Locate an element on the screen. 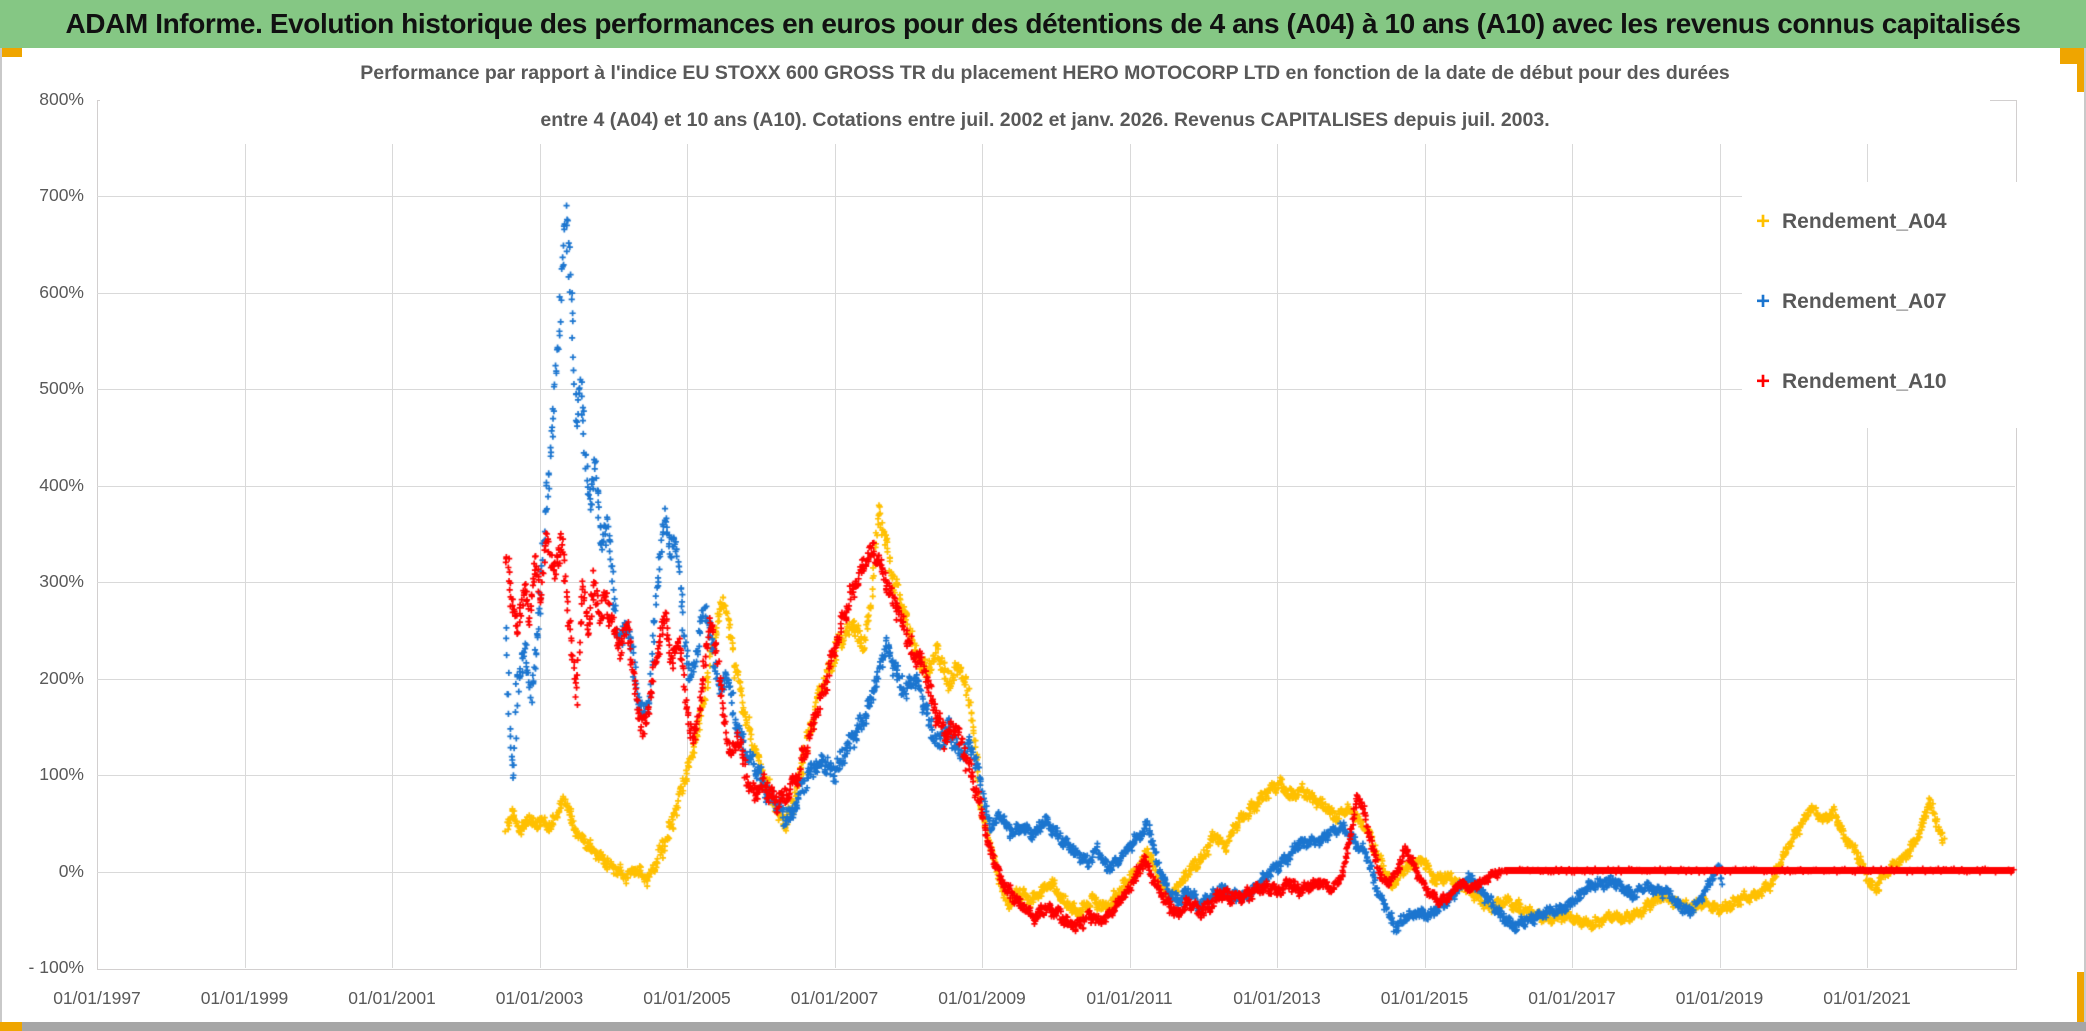 This screenshot has height=1031, width=2086. legend-item-rendement-a04: + Rendement_A04 is located at coordinates (1902, 222).